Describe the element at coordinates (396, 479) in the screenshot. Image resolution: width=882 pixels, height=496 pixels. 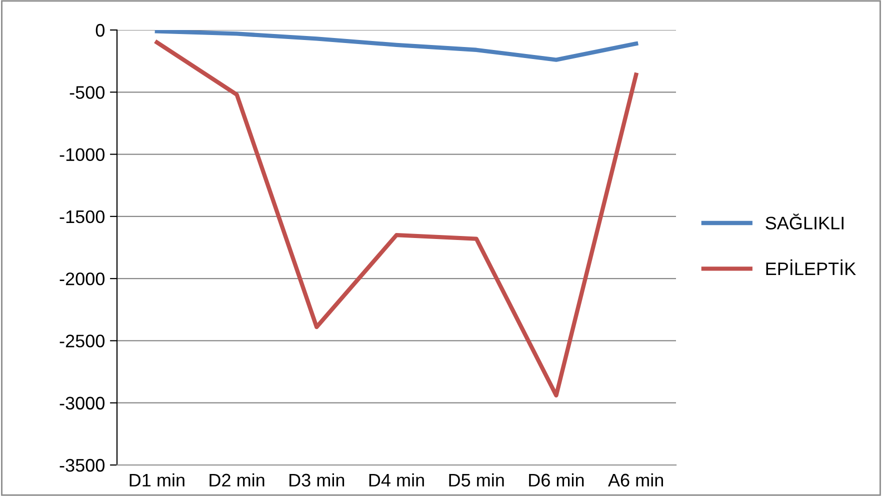
I see `x-tick-label: D4 min` at that location.